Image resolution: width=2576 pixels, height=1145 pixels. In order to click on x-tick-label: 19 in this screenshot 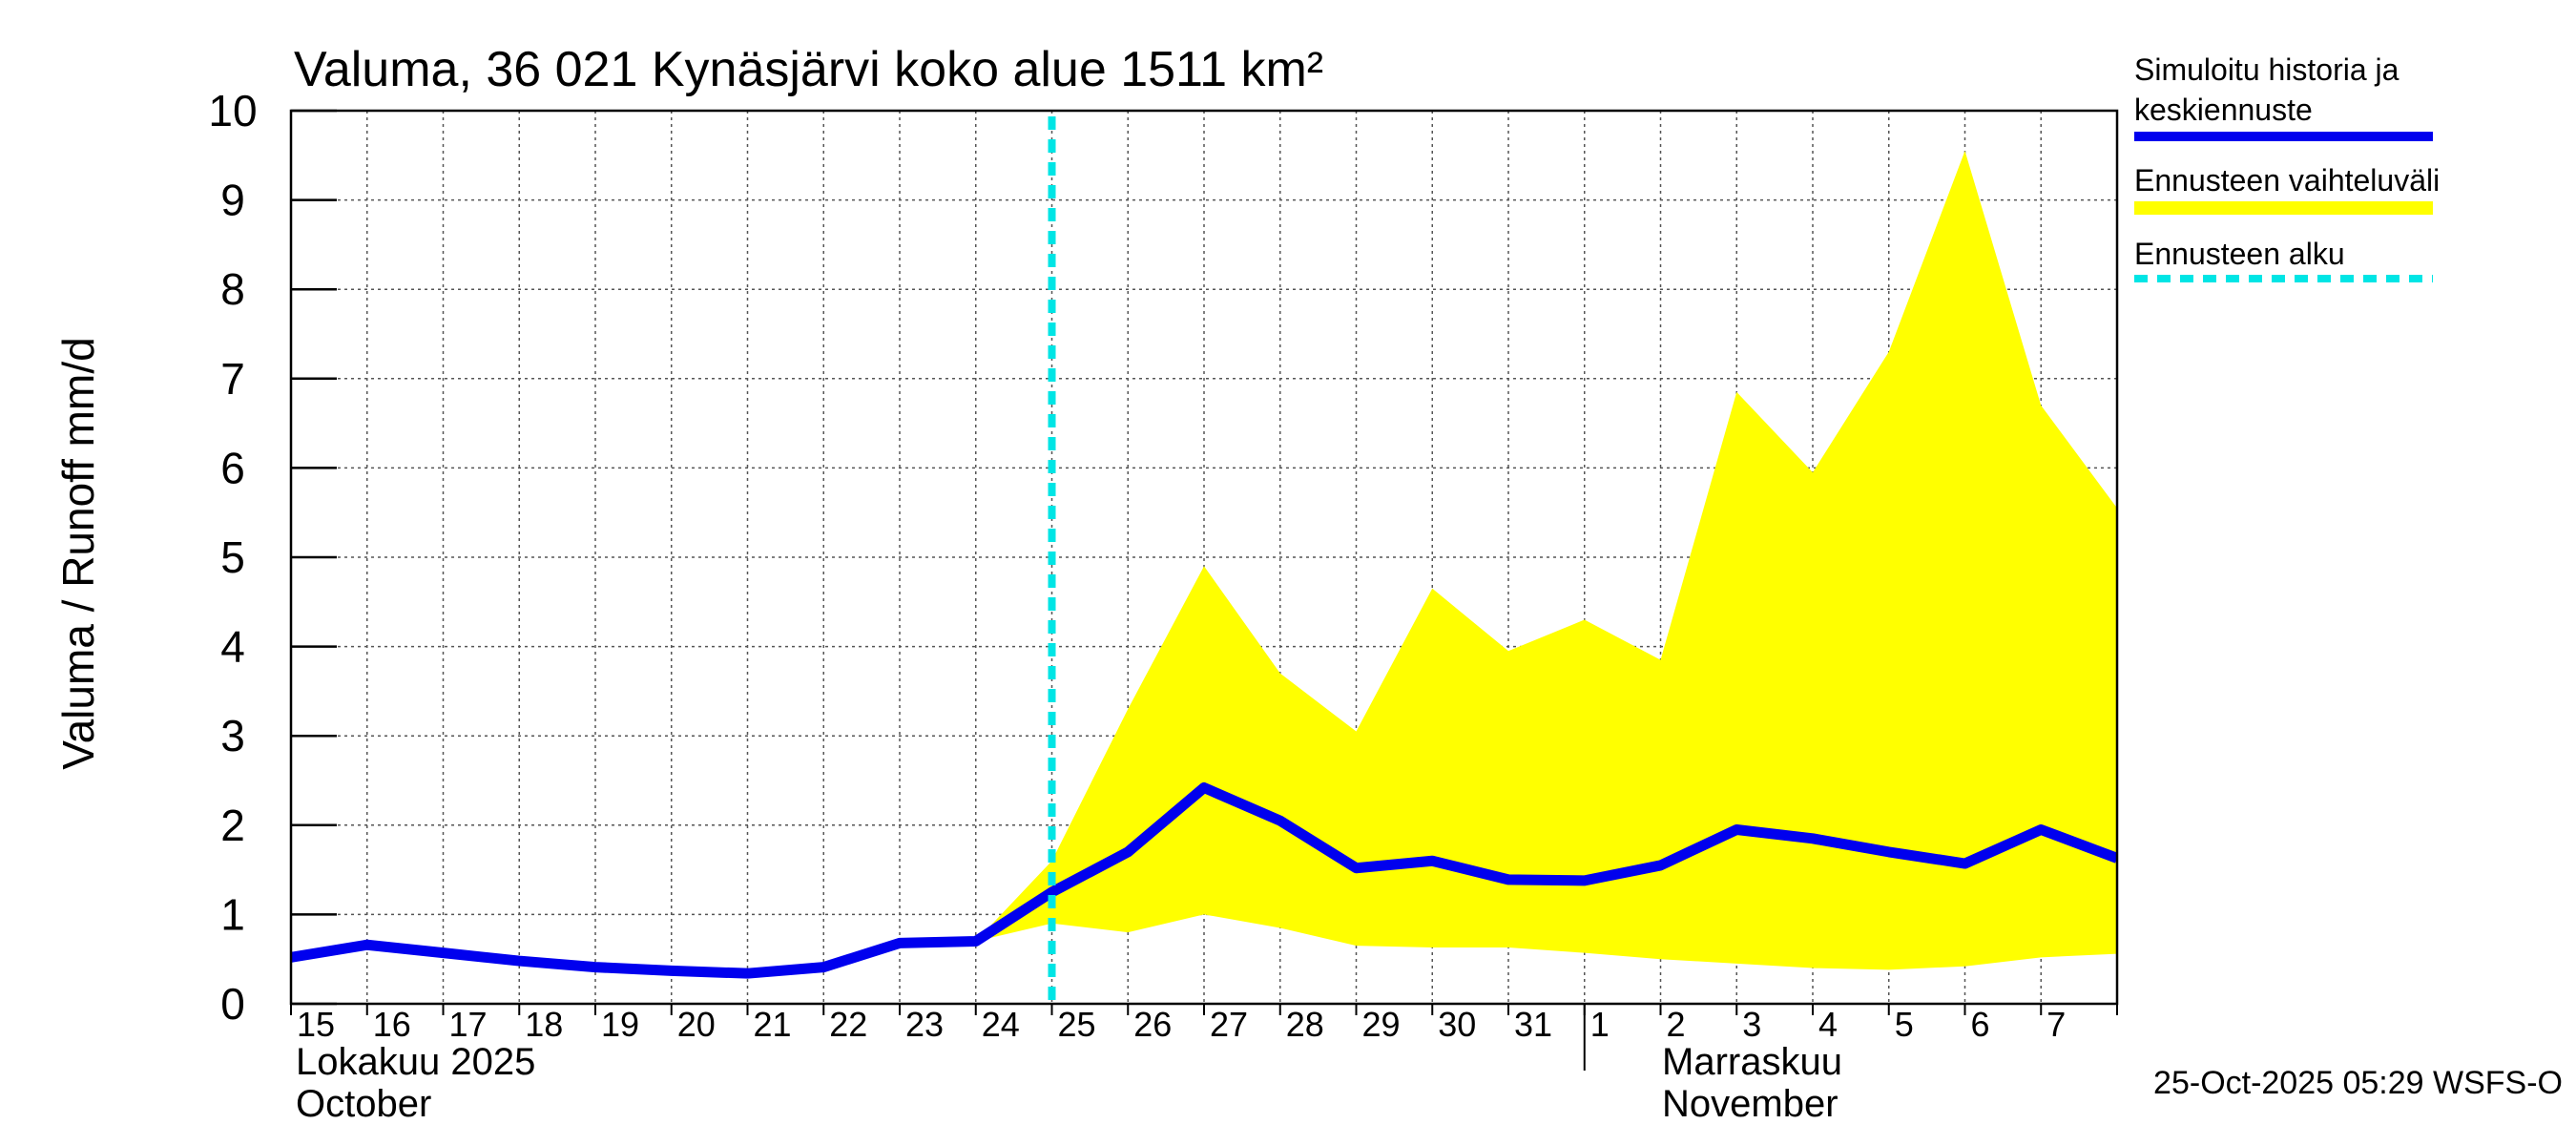, I will do `click(620, 1025)`.